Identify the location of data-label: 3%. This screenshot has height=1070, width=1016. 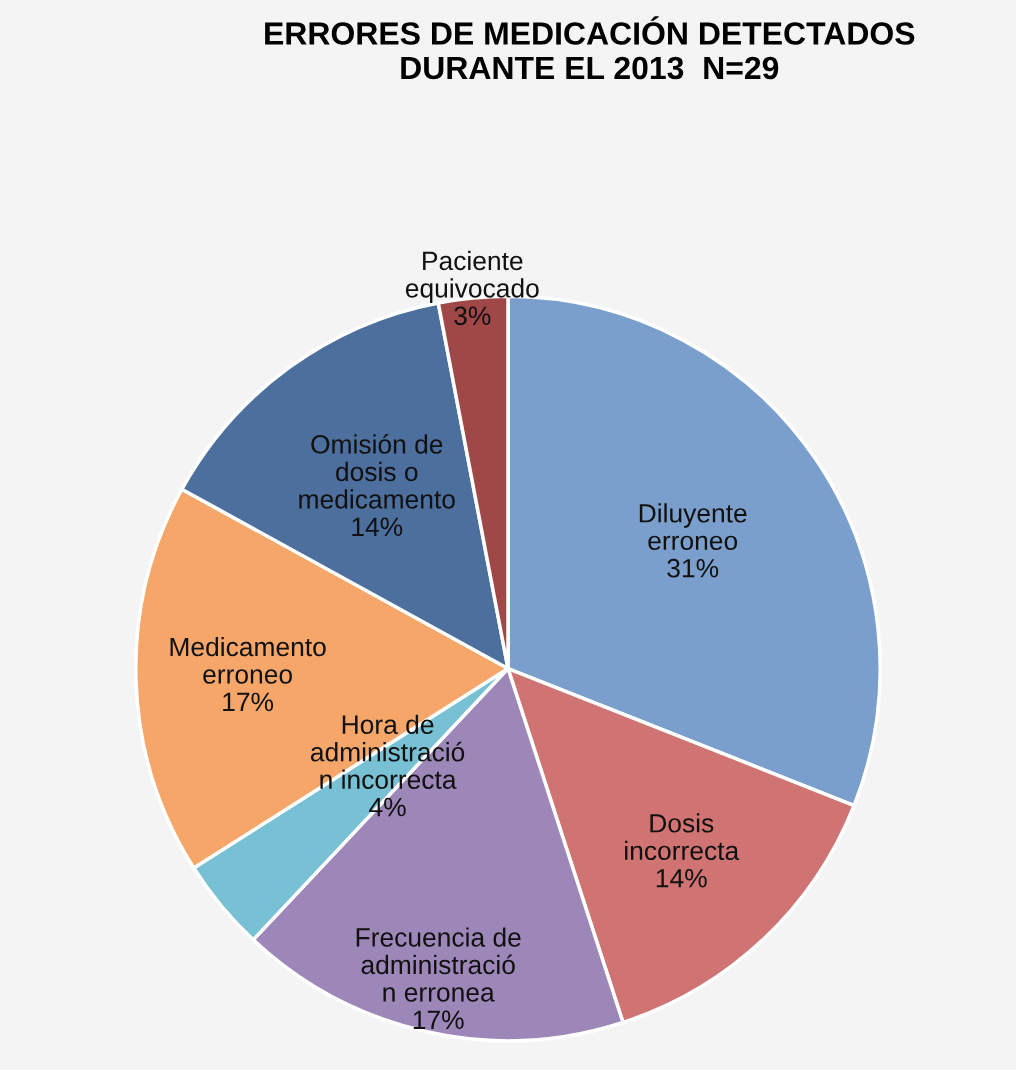
(472, 316).